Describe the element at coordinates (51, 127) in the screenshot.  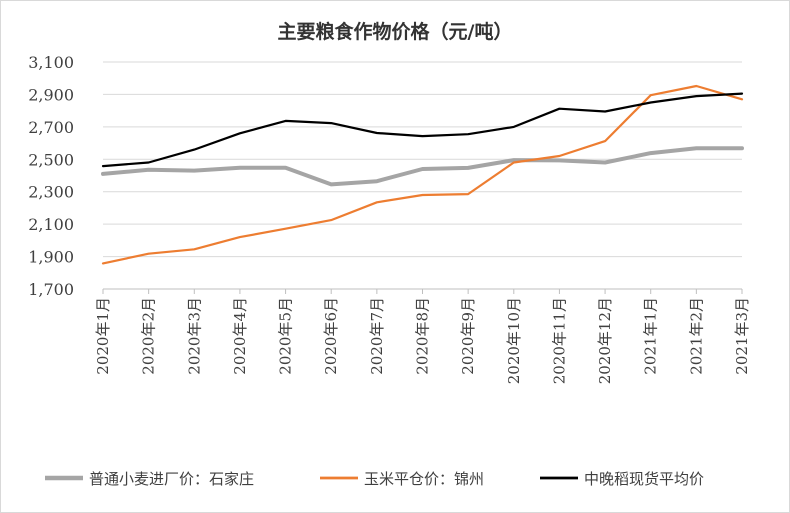
I see `y-tick-label: 2,700` at that location.